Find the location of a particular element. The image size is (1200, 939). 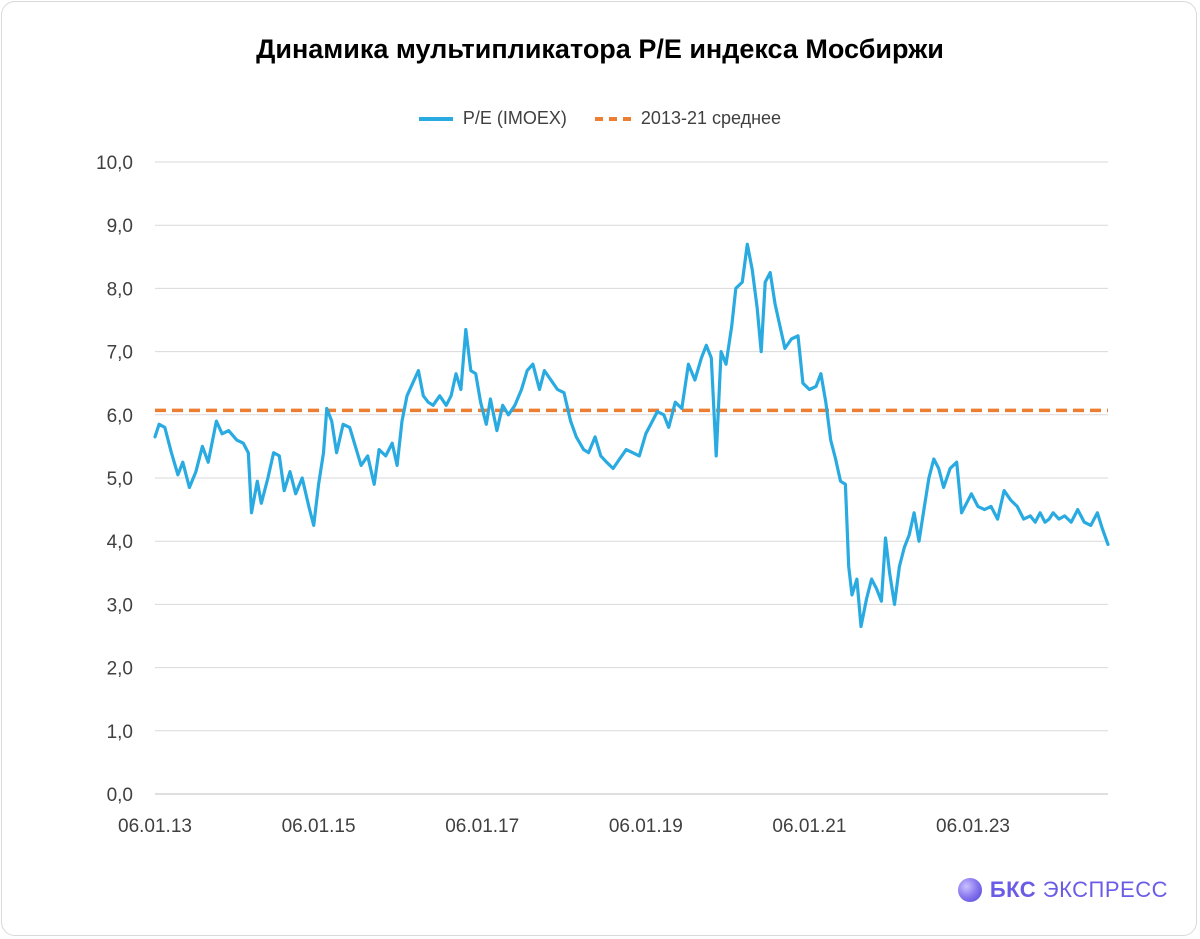

logo-light-text: ЭКСПРЕСС is located at coordinates (1105, 889).